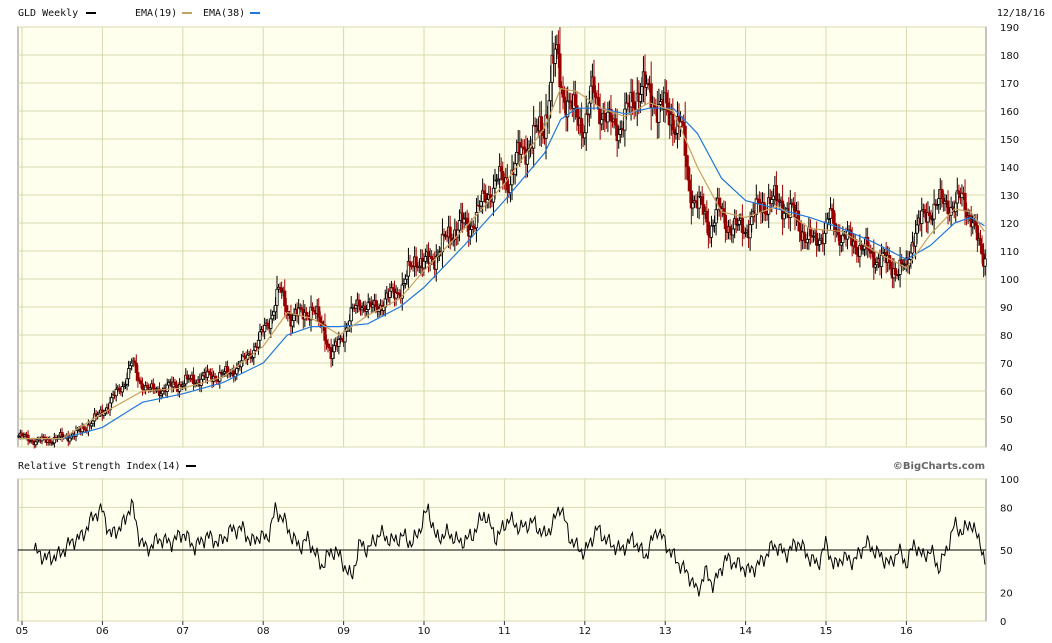 The width and height of the screenshot is (1052, 643). What do you see at coordinates (1009, 168) in the screenshot?
I see `price-y-tick-label: 140` at bounding box center [1009, 168].